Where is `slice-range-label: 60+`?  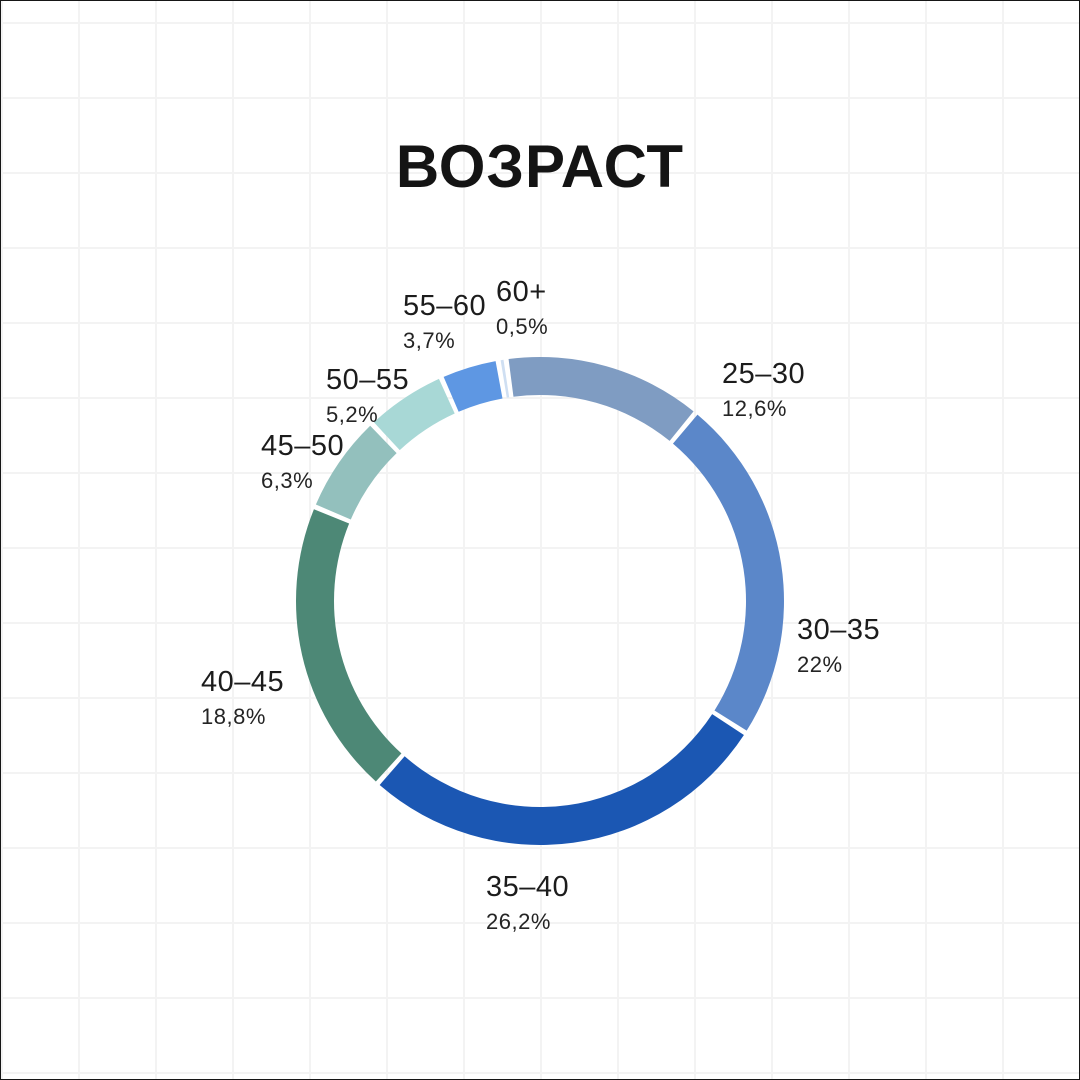 slice-range-label: 60+ is located at coordinates (521, 292).